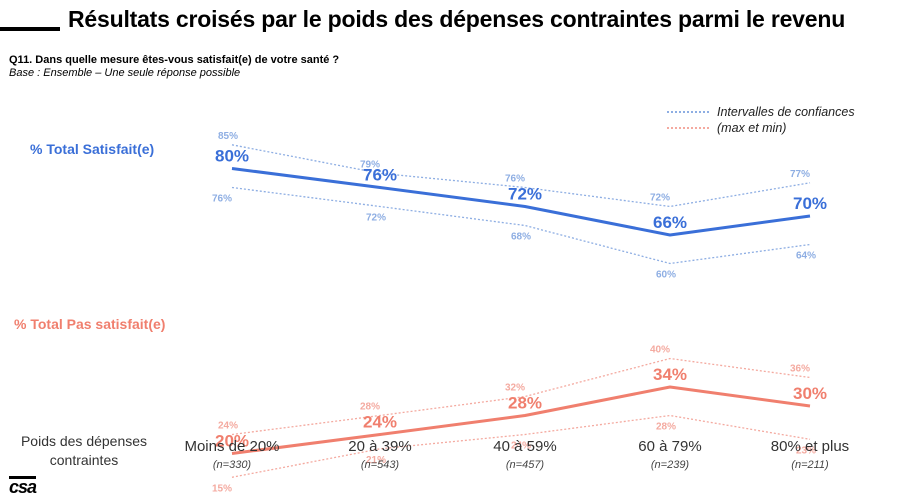 This screenshot has width=906, height=501. I want to click on ci-max-label-pas-satisfait: 32%, so click(515, 388).